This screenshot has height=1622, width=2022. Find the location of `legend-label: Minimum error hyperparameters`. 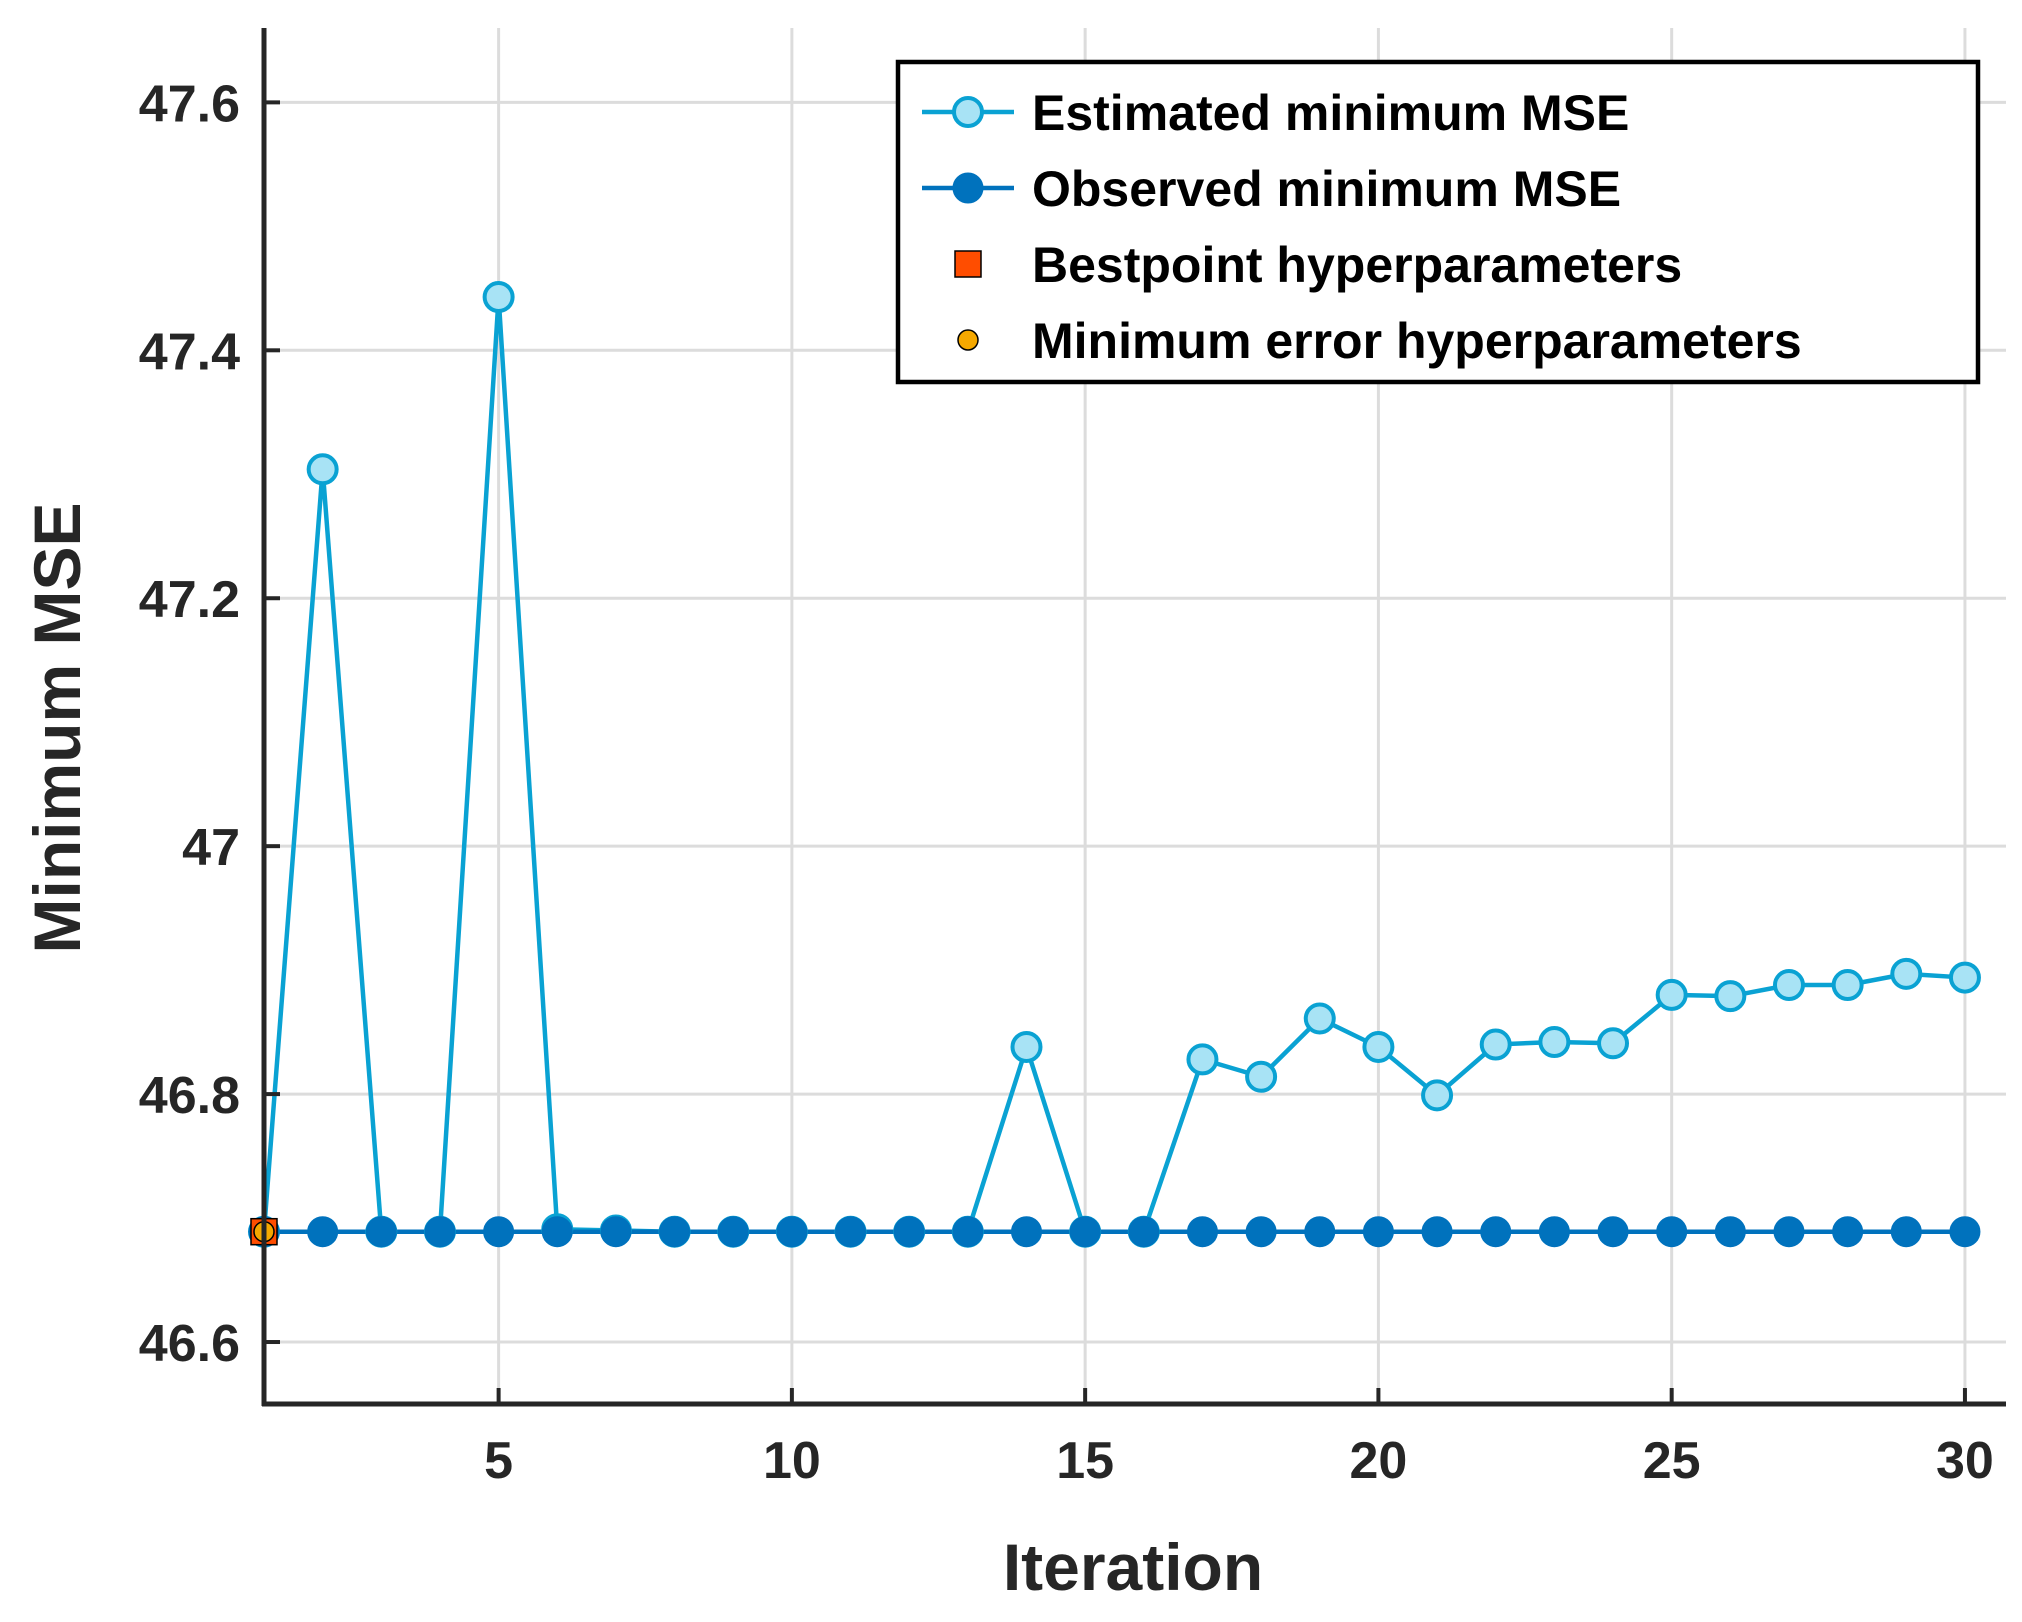

legend-label: Minimum error hyperparameters is located at coordinates (1417, 341).